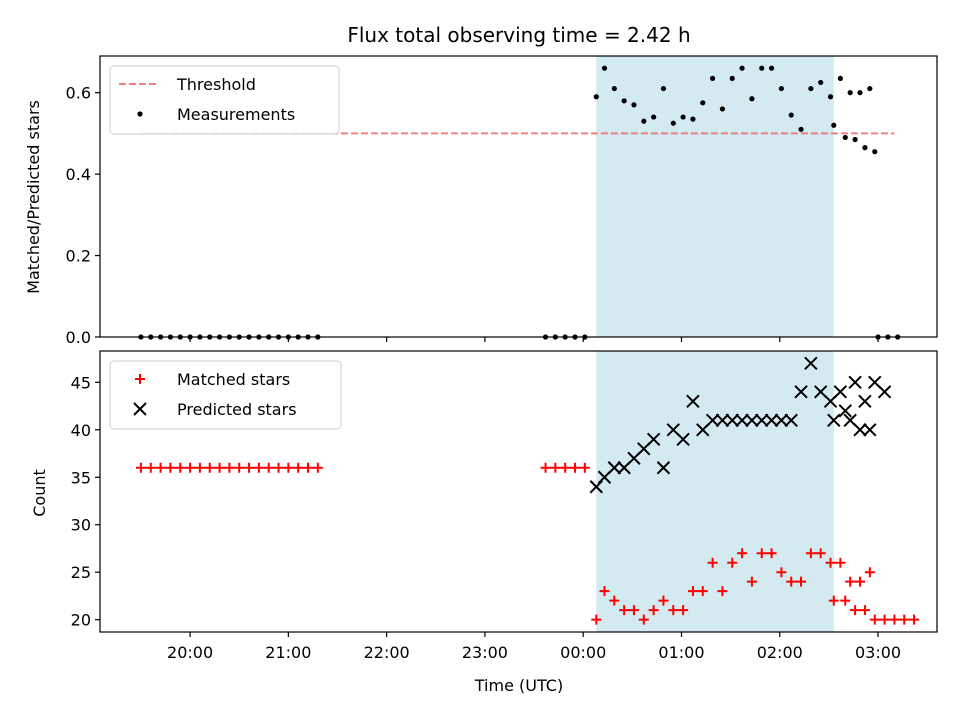 The image size is (960, 724). Describe the element at coordinates (78, 174) in the screenshot. I see `y-tick-label: 0.4` at that location.